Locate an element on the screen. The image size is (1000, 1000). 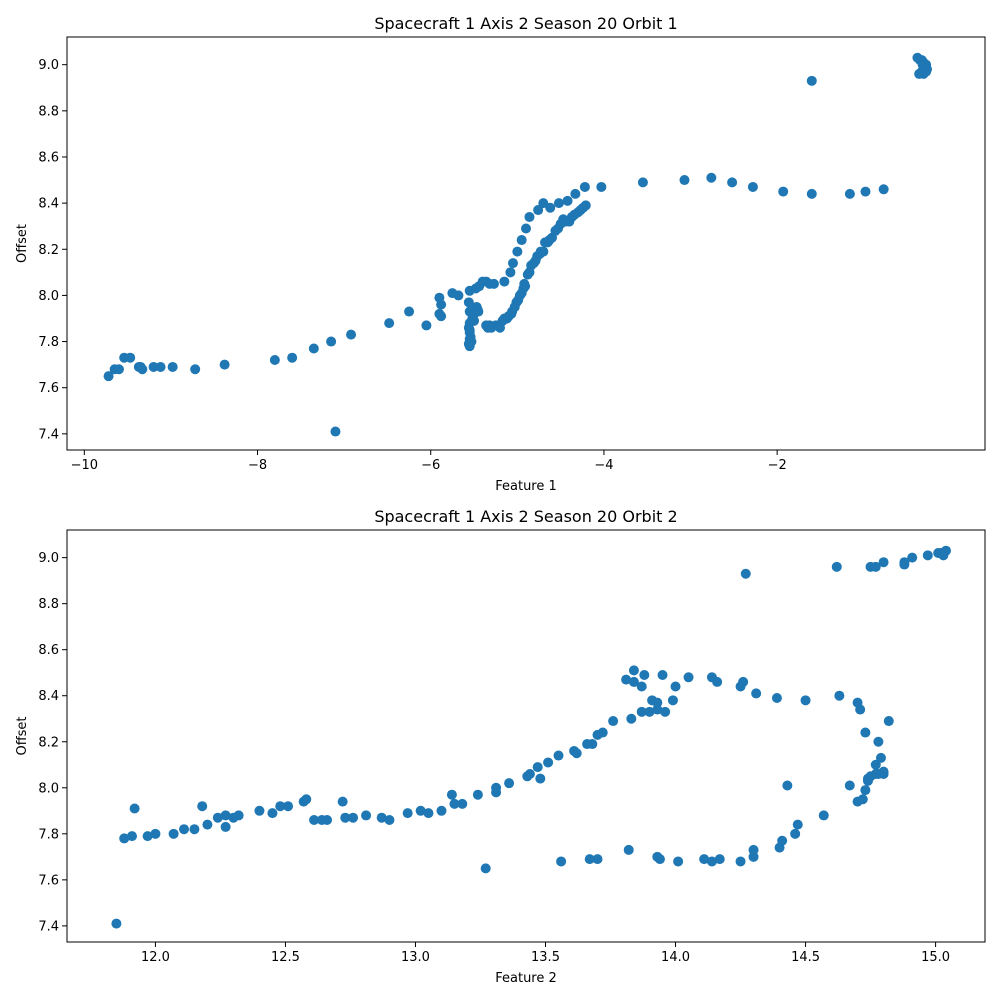
x-tick-label: −6 is located at coordinates (430, 465).